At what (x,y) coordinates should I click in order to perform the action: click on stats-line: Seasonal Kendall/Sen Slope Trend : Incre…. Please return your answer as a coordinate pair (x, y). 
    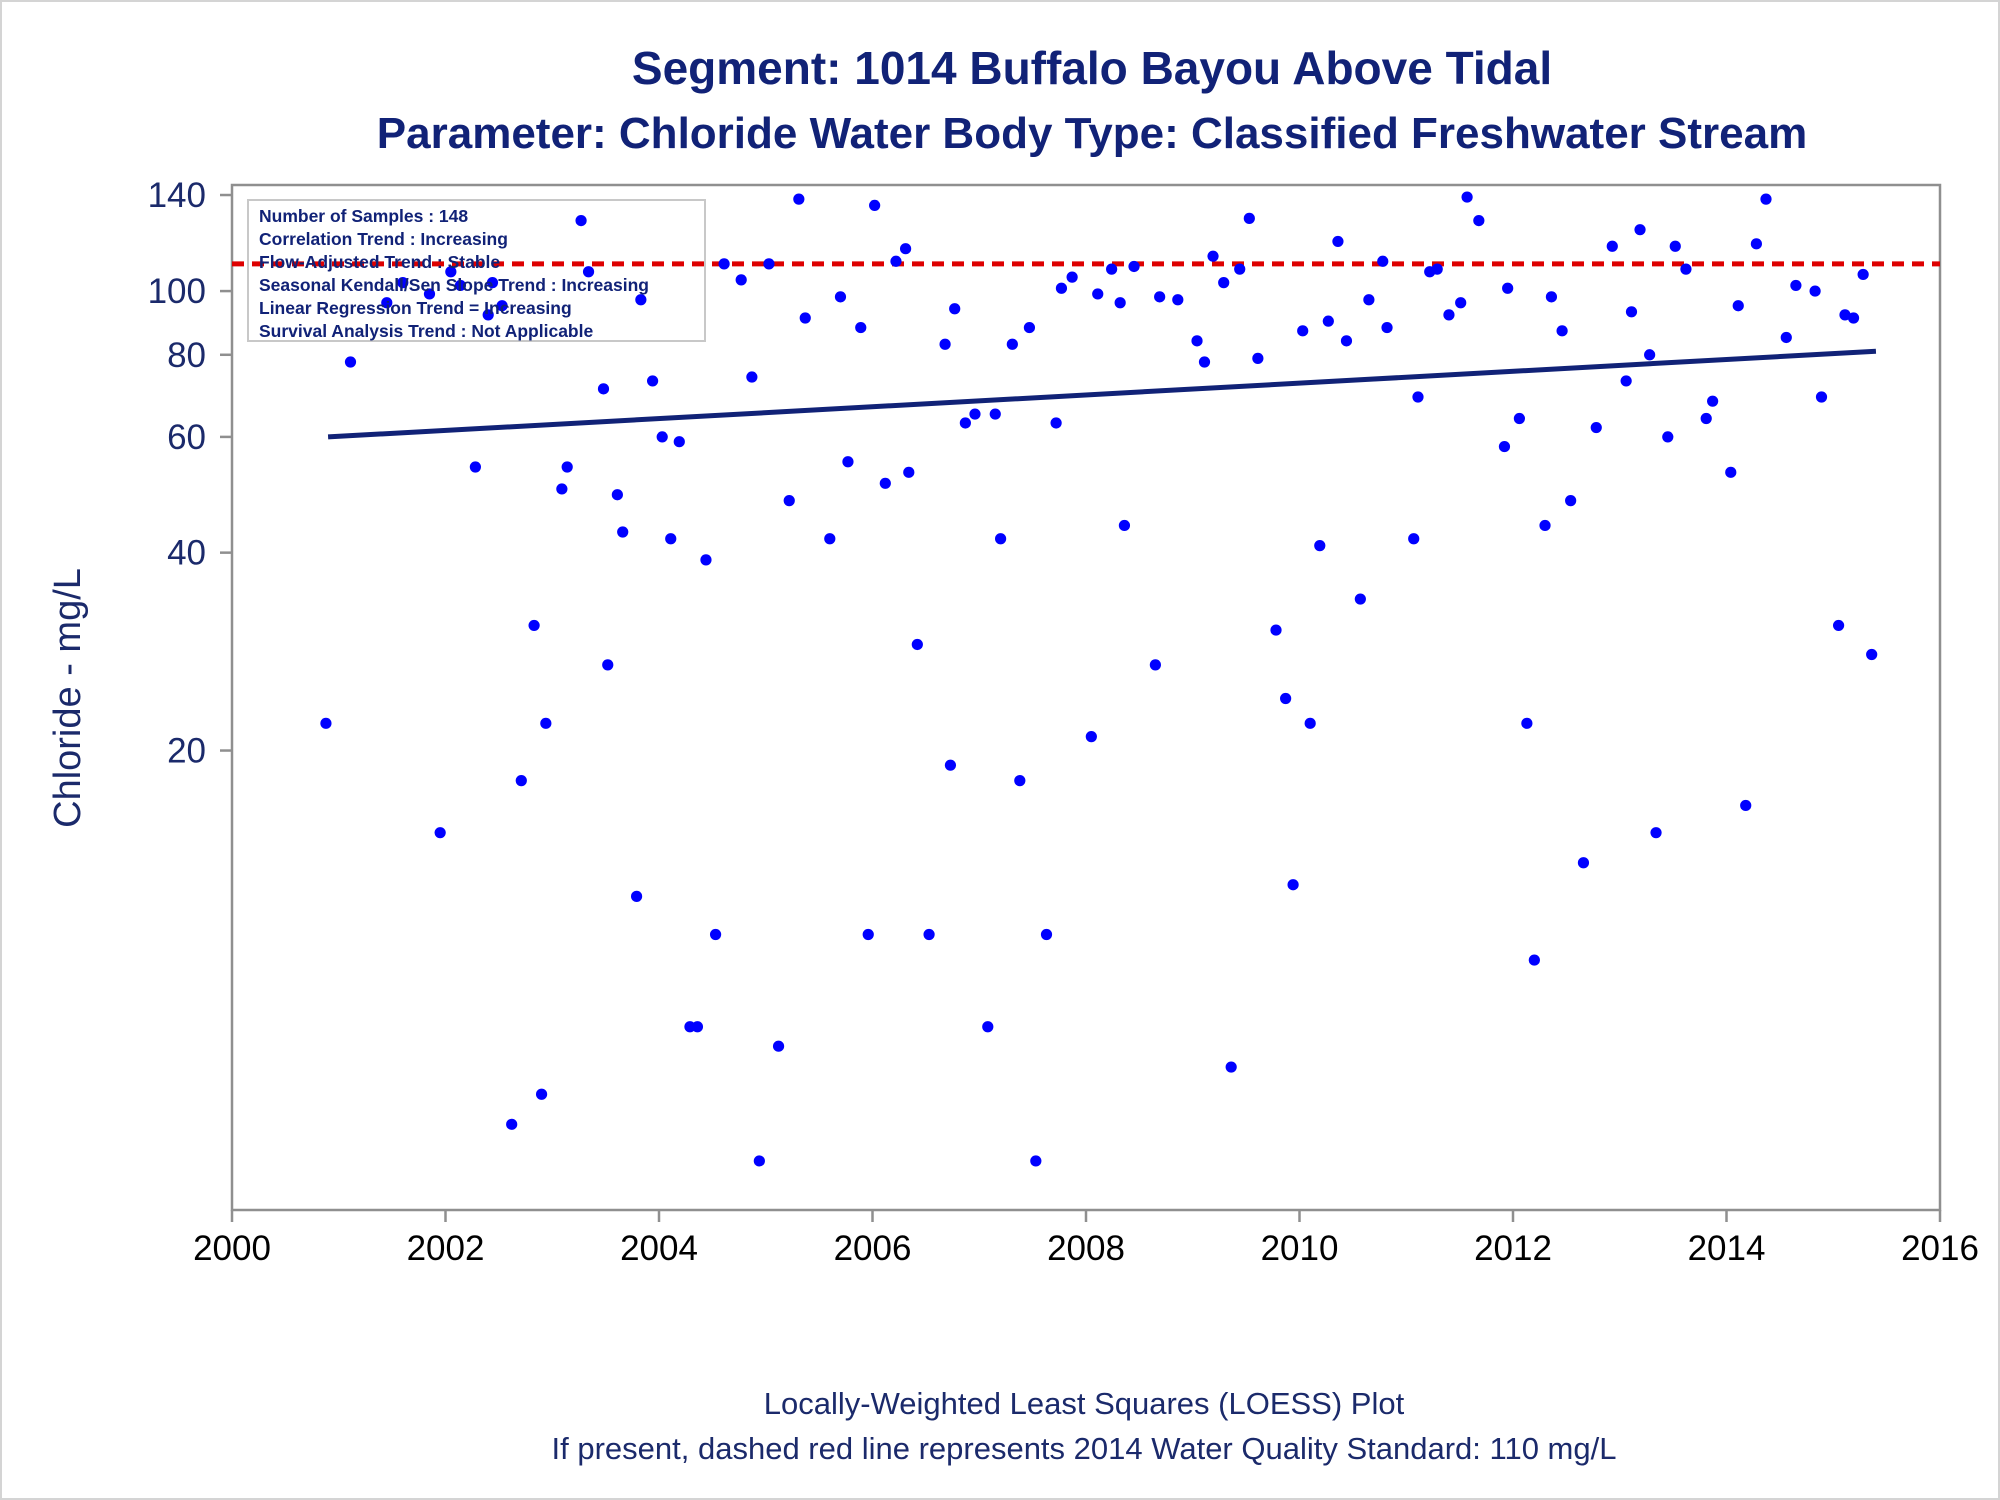
    Looking at the image, I should click on (454, 285).